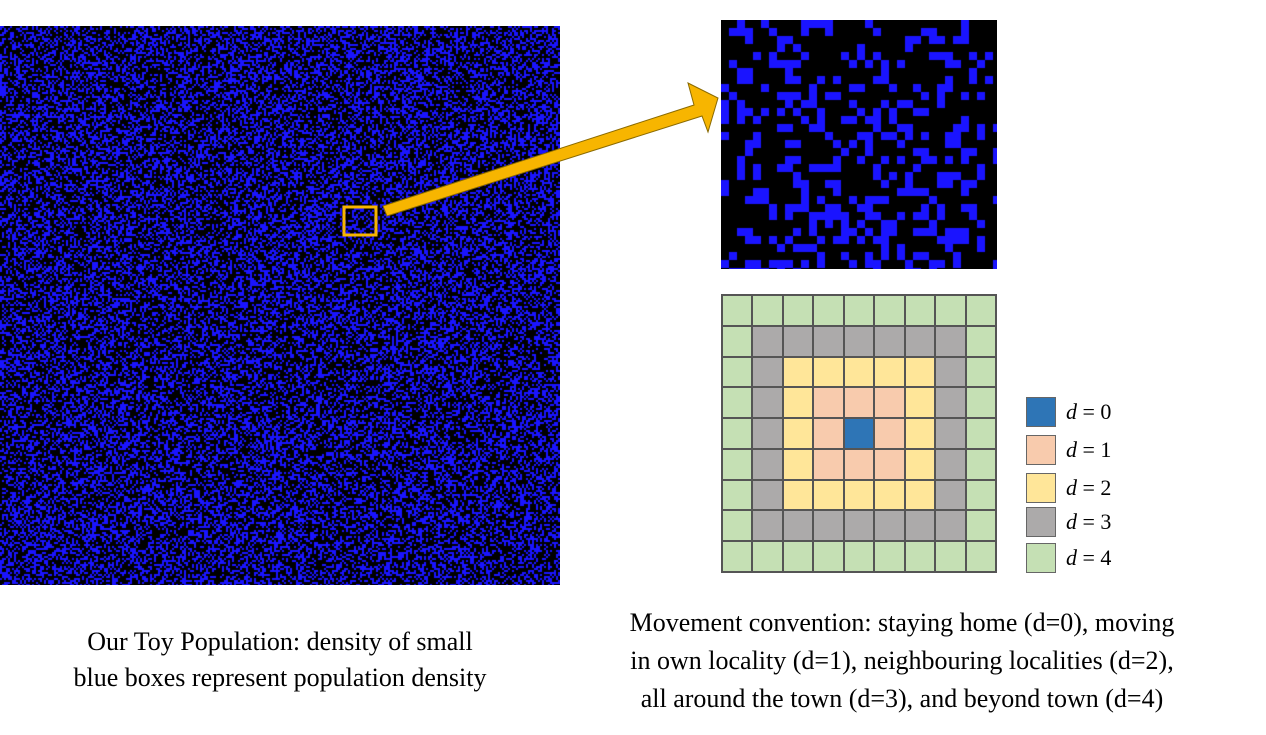 Image resolution: width=1266 pixels, height=735 pixels. I want to click on movement-distance-grid, so click(859, 433).